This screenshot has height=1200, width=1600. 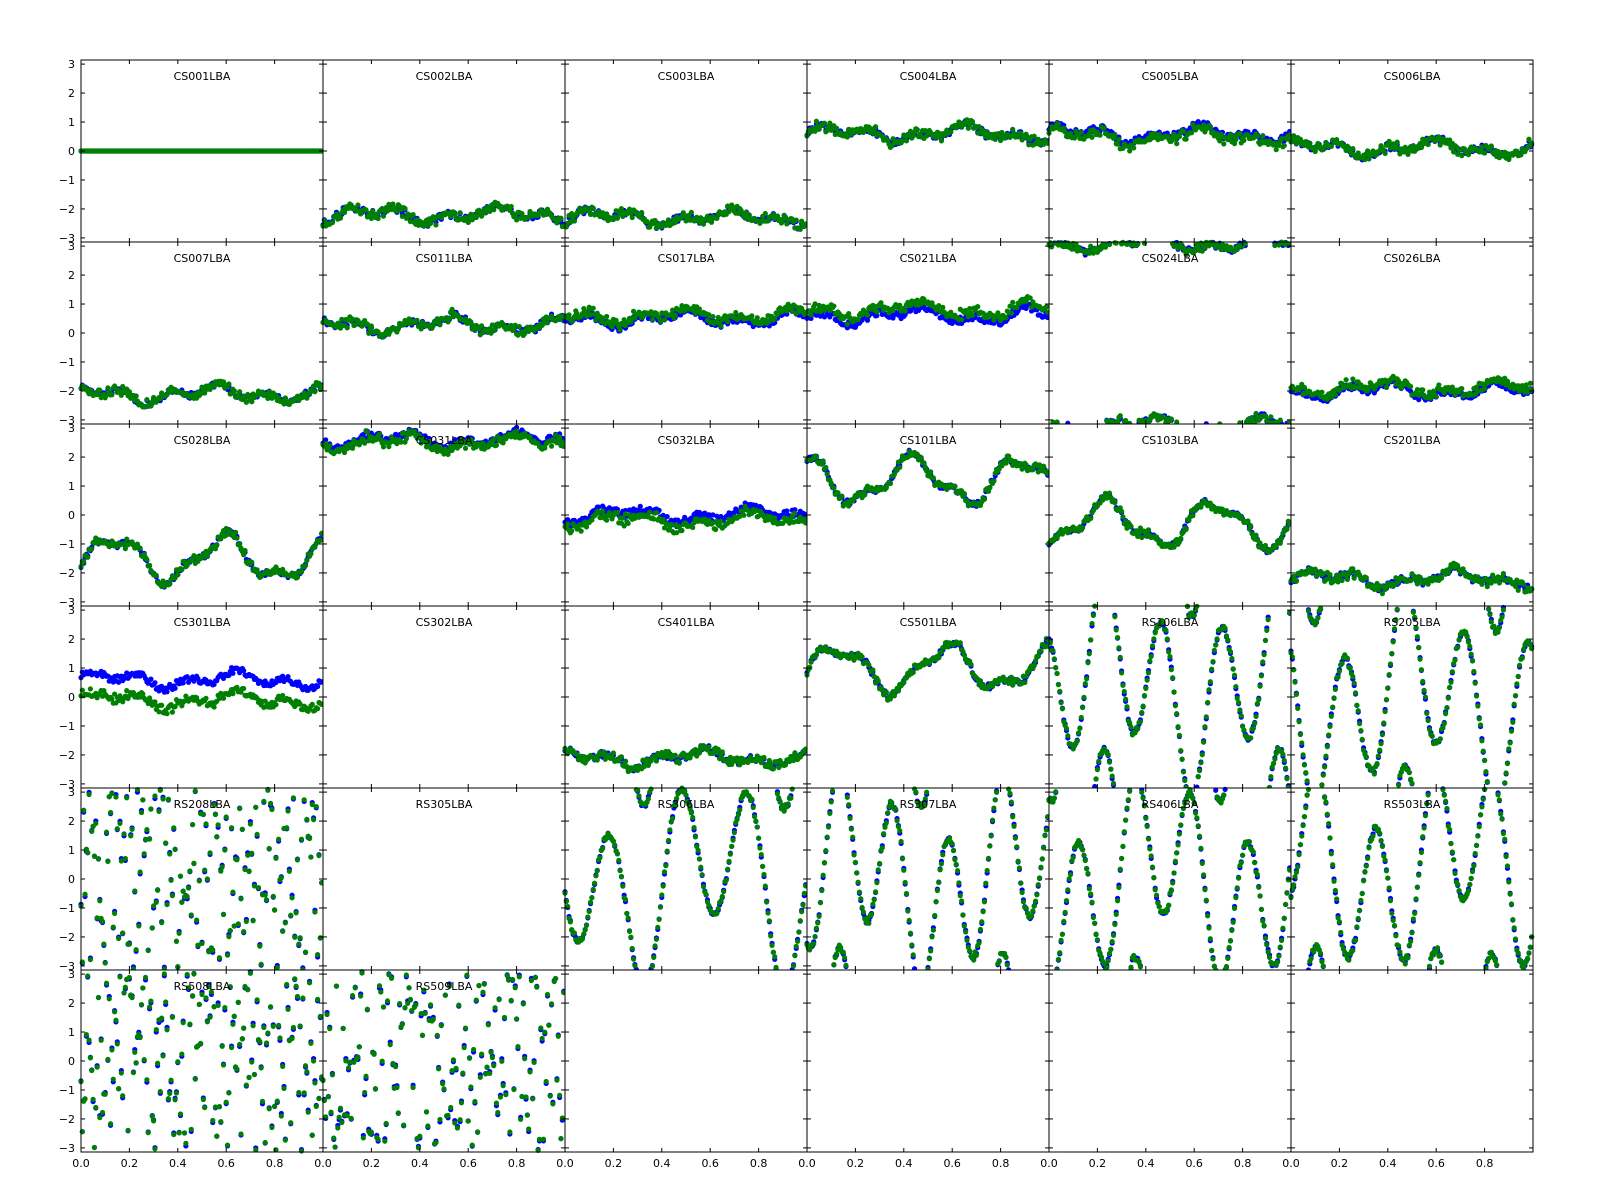 I want to click on panel: CS011LBA, so click(x=443, y=333).